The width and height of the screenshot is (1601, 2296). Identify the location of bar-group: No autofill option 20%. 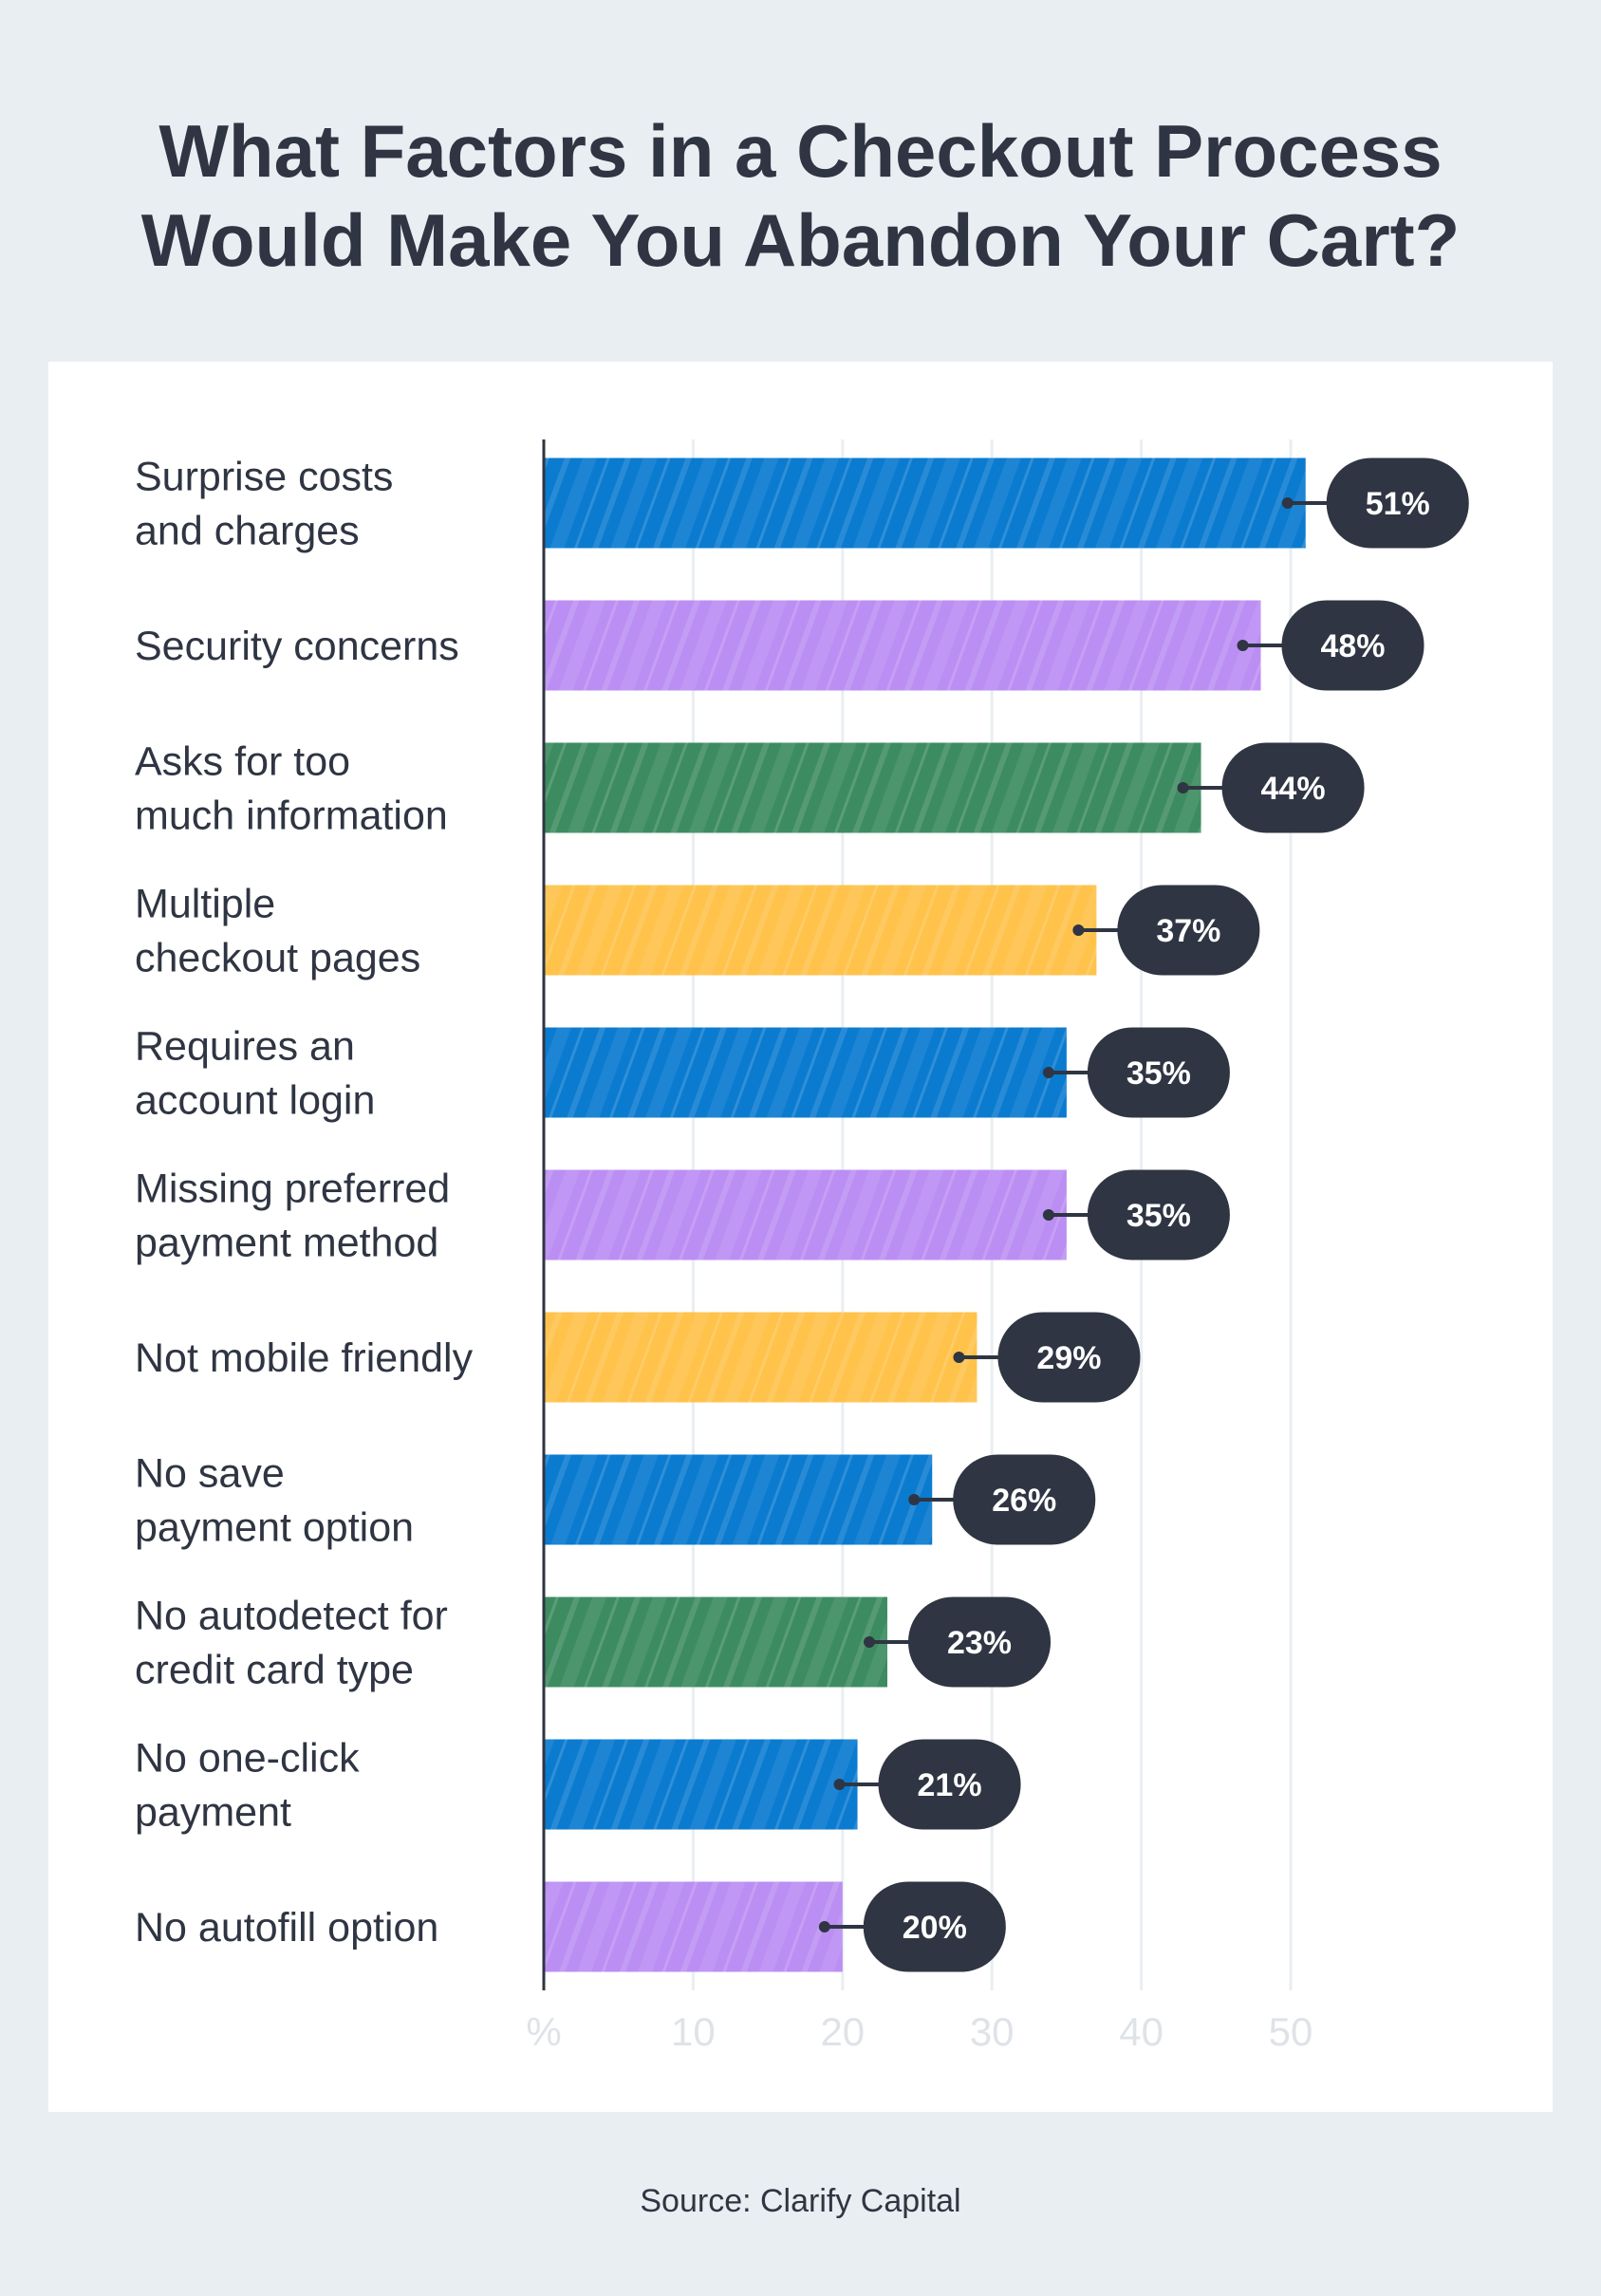
(570, 1926).